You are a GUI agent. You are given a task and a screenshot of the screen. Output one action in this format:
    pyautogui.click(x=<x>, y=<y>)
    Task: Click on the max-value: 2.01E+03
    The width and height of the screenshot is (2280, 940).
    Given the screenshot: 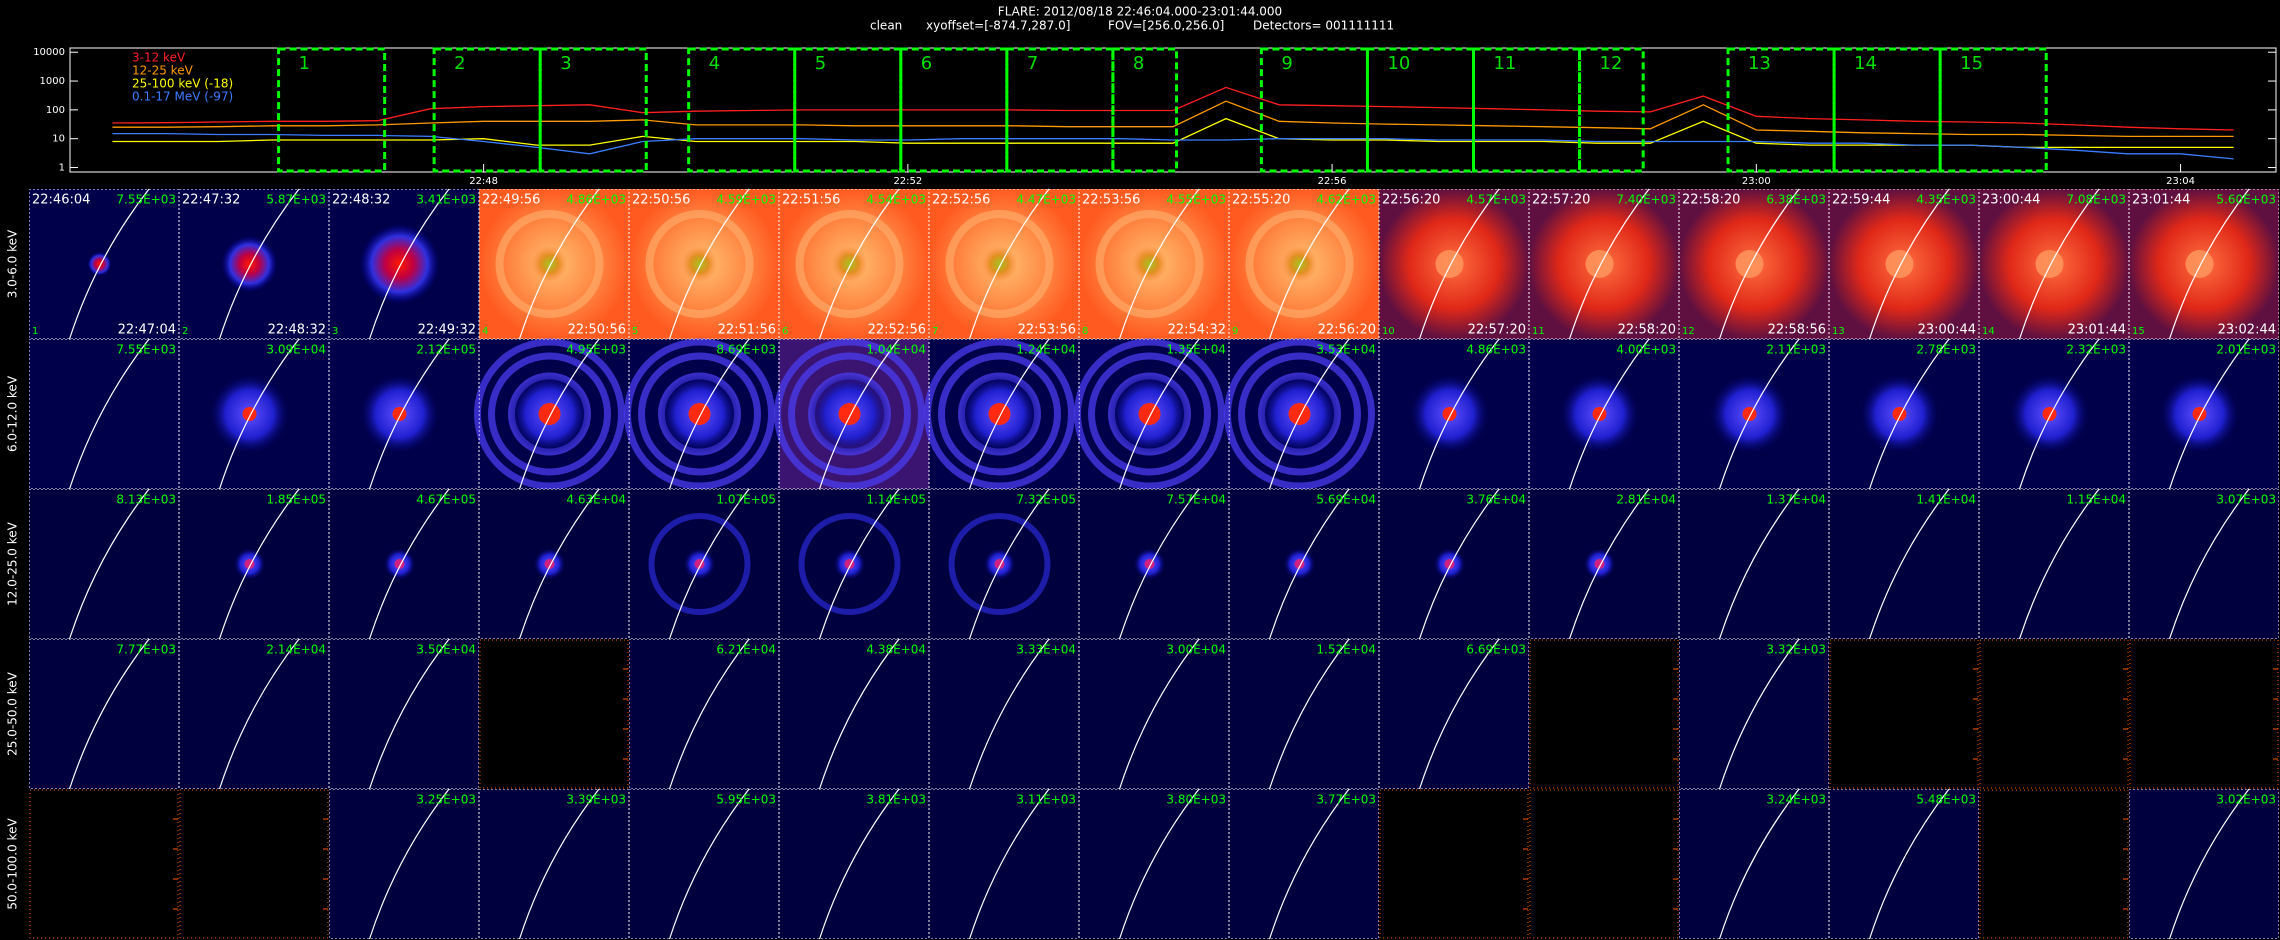 What is the action you would take?
    pyautogui.click(x=2246, y=350)
    